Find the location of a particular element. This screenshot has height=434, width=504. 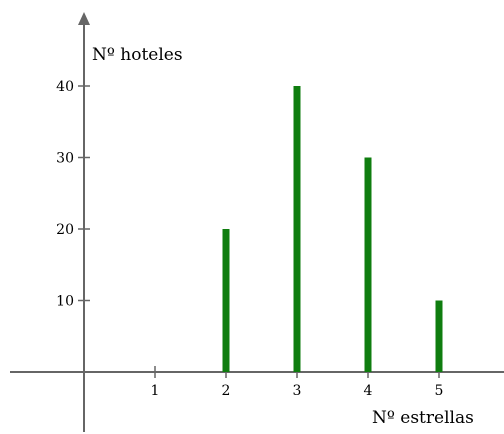

x-tick-label-2: 2 is located at coordinates (226, 391).